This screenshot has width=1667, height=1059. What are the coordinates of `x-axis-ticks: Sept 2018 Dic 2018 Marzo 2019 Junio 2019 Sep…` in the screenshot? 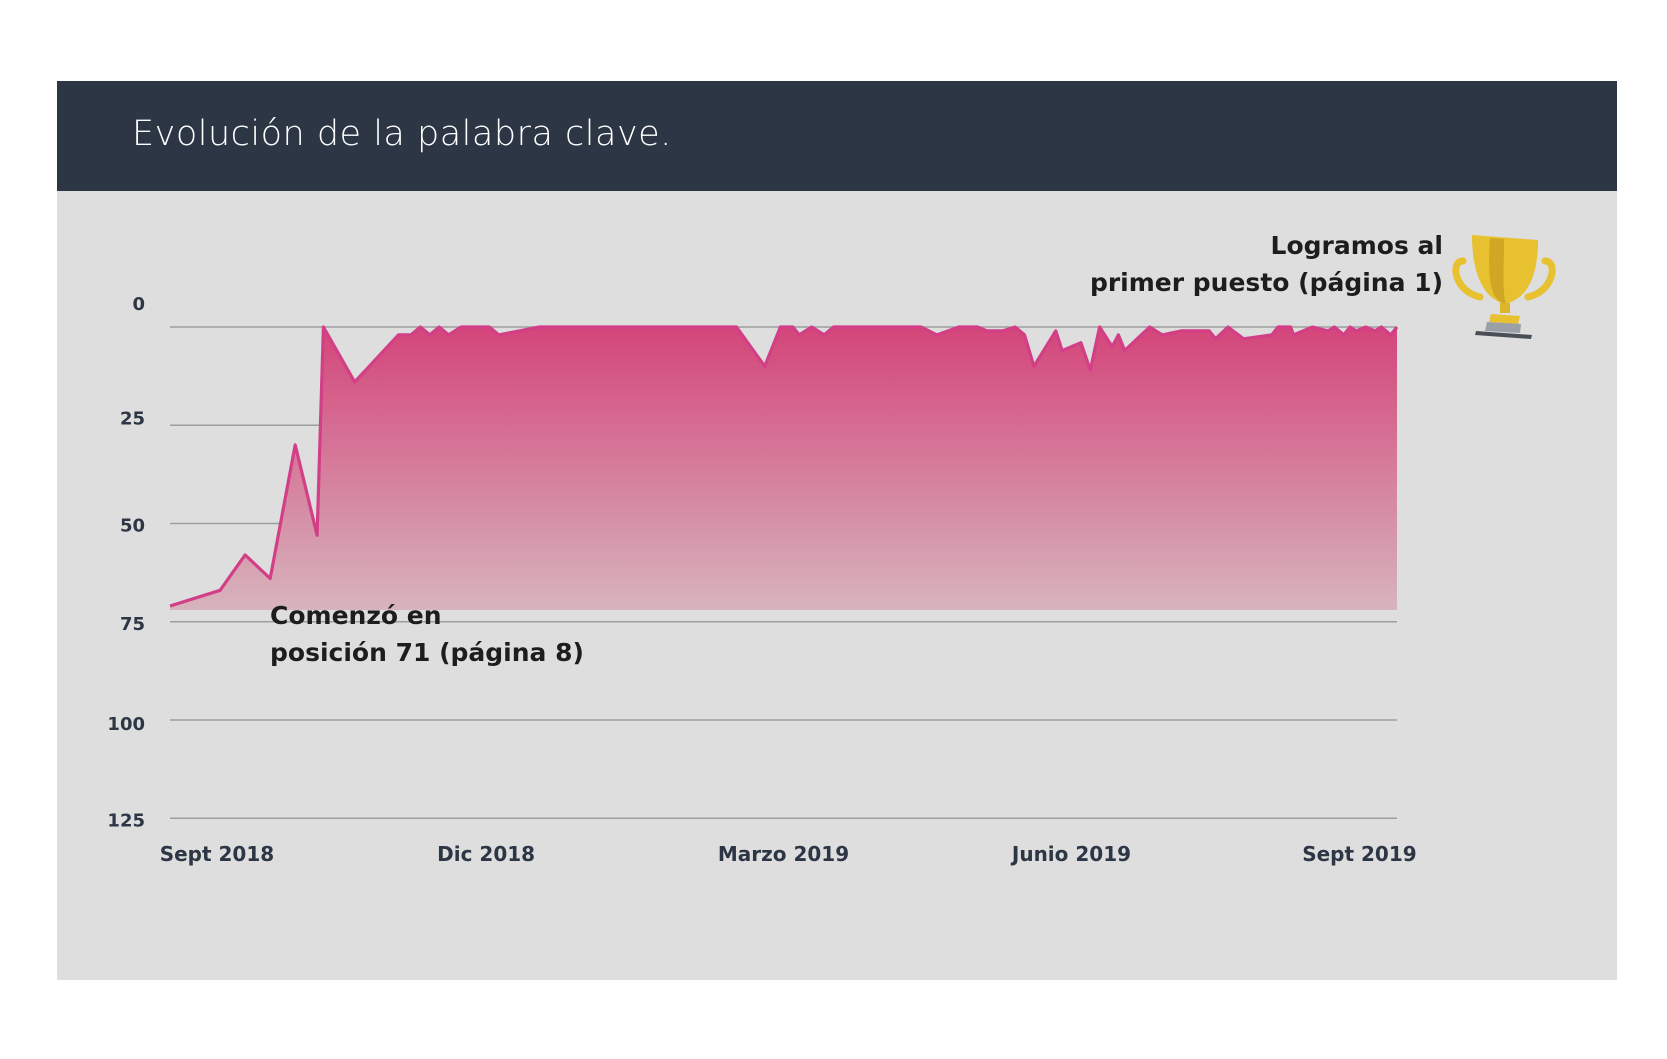 It's located at (788, 854).